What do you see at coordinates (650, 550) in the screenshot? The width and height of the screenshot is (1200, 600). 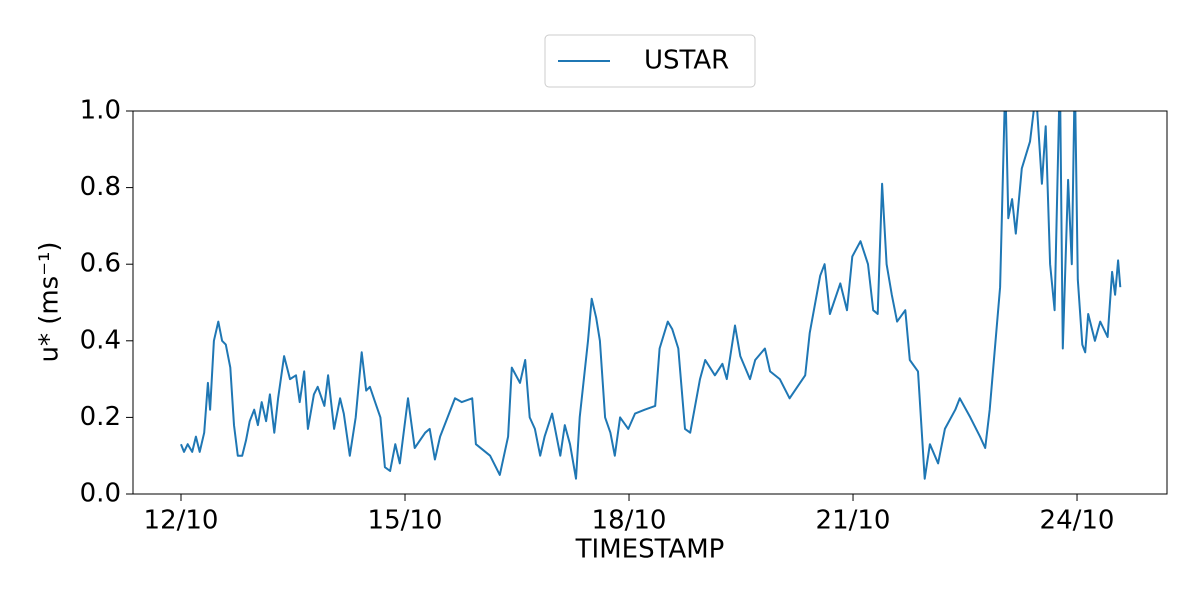 I see `x-axis-label: TIMESTAMP` at bounding box center [650, 550].